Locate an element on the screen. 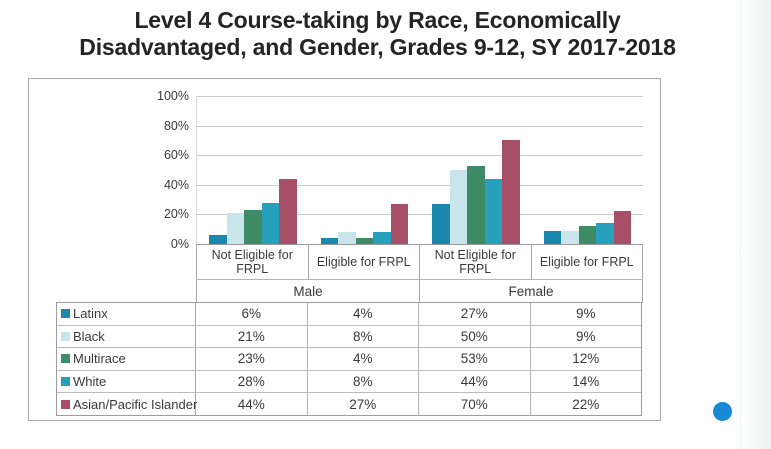 The width and height of the screenshot is (771, 449). value-cell: 23% is located at coordinates (252, 359).